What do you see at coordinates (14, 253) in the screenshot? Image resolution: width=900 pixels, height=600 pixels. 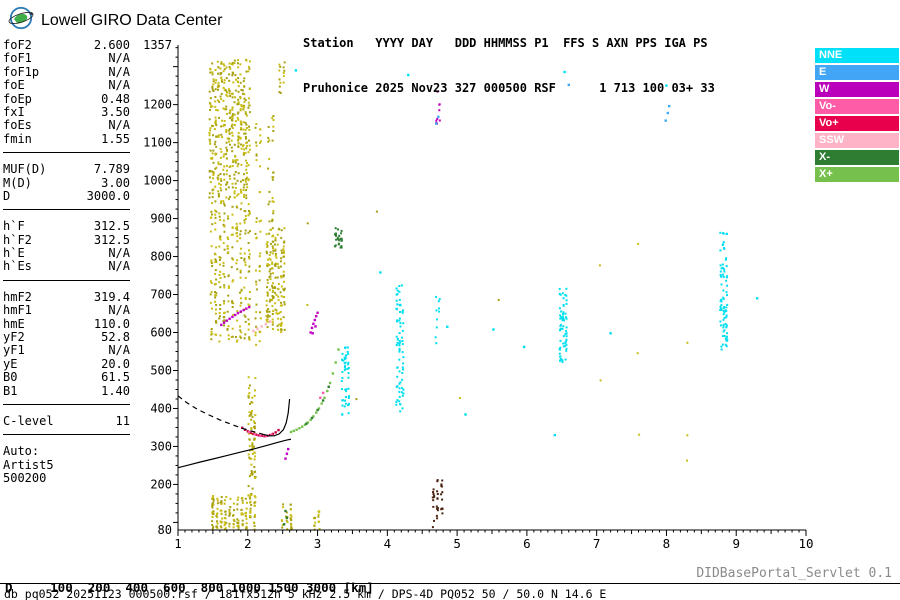 I see `param-label: h`E` at bounding box center [14, 253].